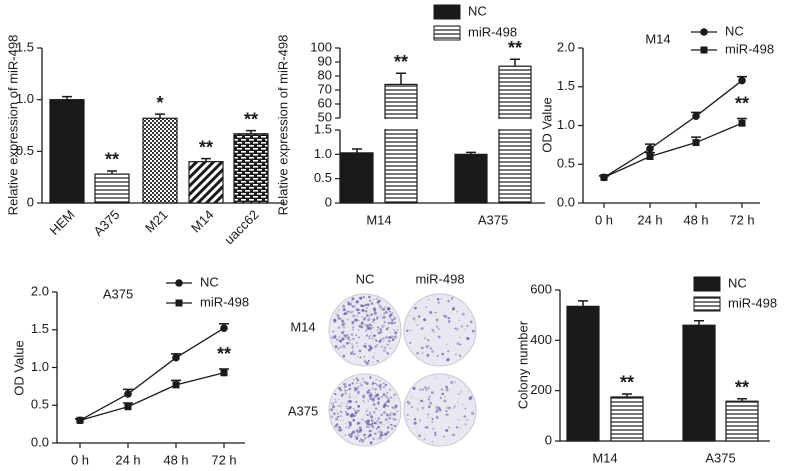 The image size is (790, 471). I want to click on x-tick-label: 24 h, so click(127, 459).